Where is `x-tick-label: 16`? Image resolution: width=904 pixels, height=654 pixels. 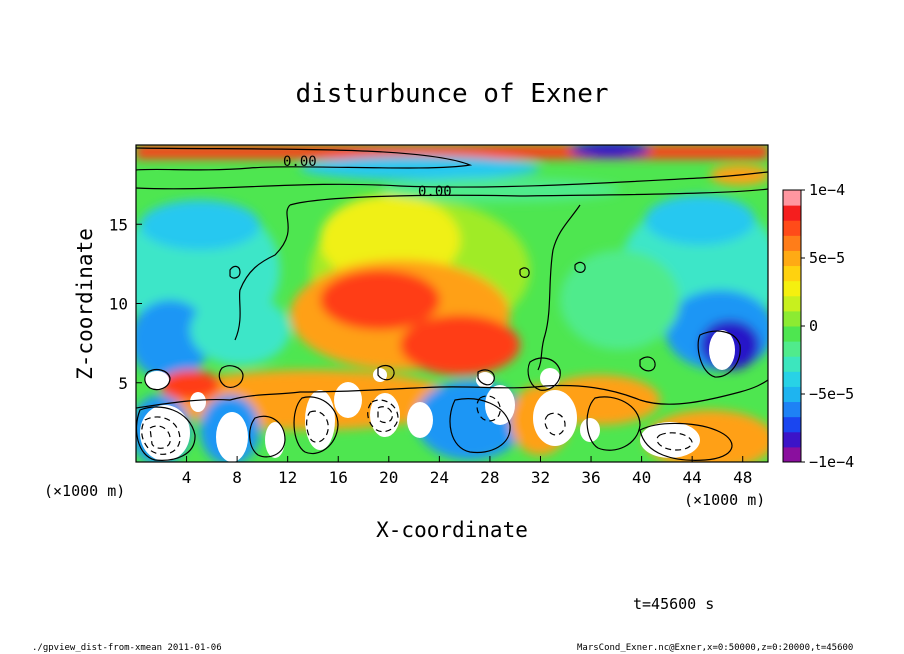 x-tick-label: 16 is located at coordinates (338, 477).